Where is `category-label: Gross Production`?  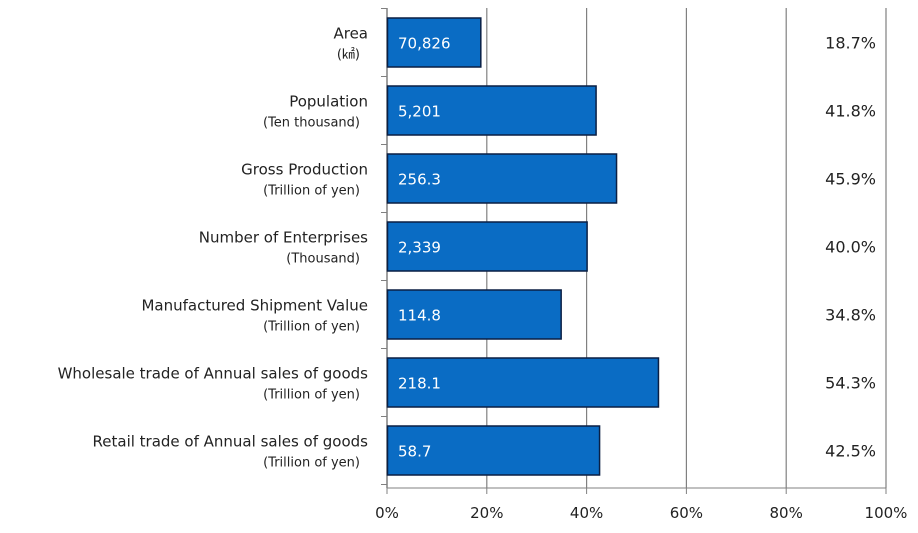 category-label: Gross Production is located at coordinates (304, 170).